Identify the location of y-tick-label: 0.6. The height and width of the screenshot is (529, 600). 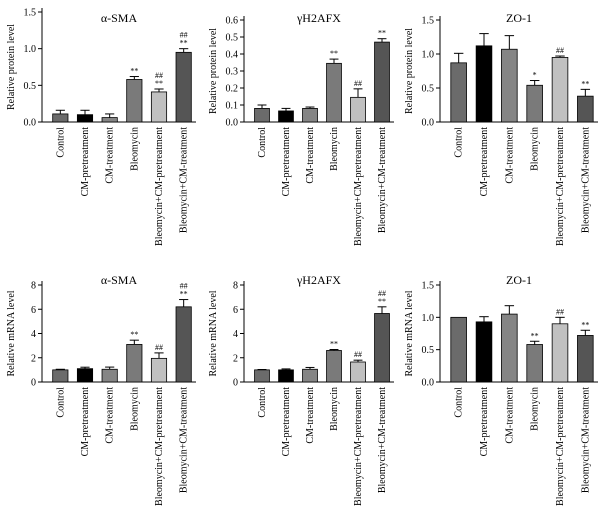
(232, 21).